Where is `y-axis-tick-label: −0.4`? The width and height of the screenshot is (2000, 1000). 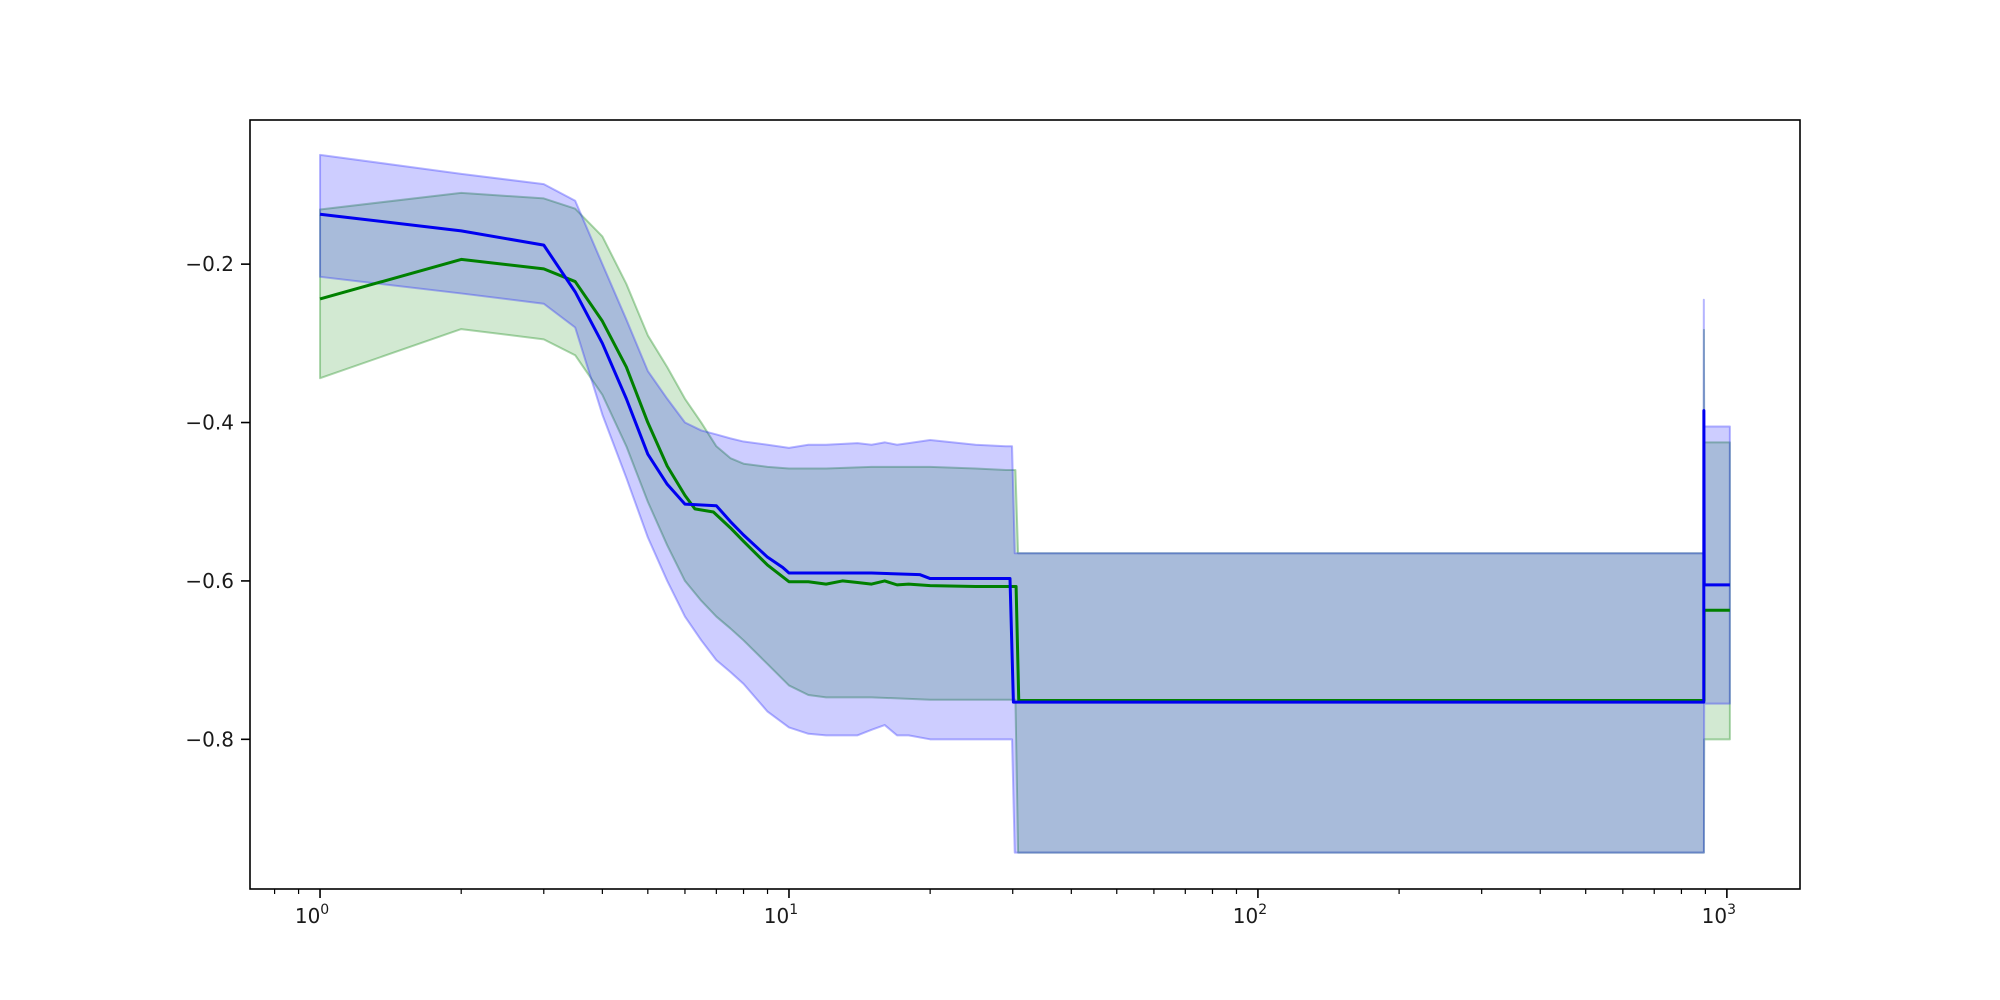 y-axis-tick-label: −0.4 is located at coordinates (209, 423).